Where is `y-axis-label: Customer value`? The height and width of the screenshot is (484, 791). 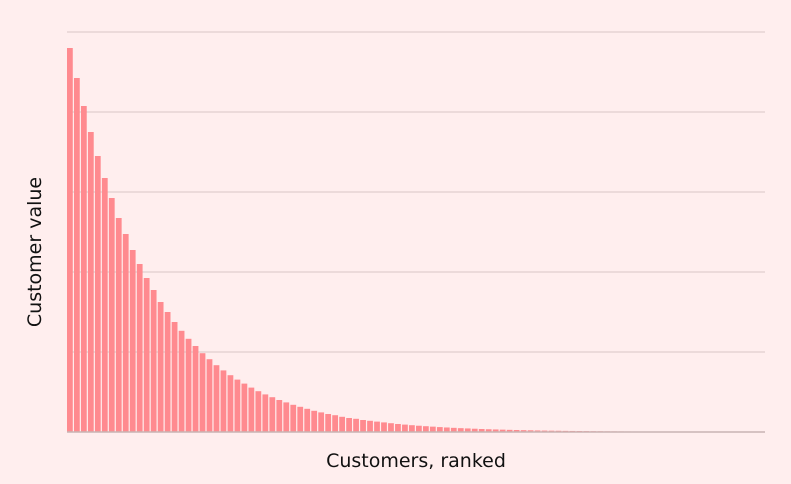
y-axis-label: Customer value is located at coordinates (35, 252).